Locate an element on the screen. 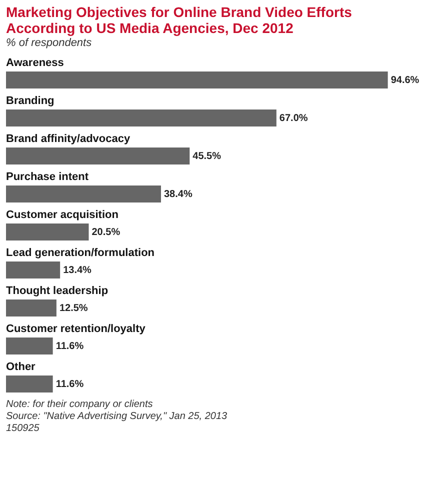 This screenshot has width=435, height=499. data-label: 12.5% is located at coordinates (73, 308).